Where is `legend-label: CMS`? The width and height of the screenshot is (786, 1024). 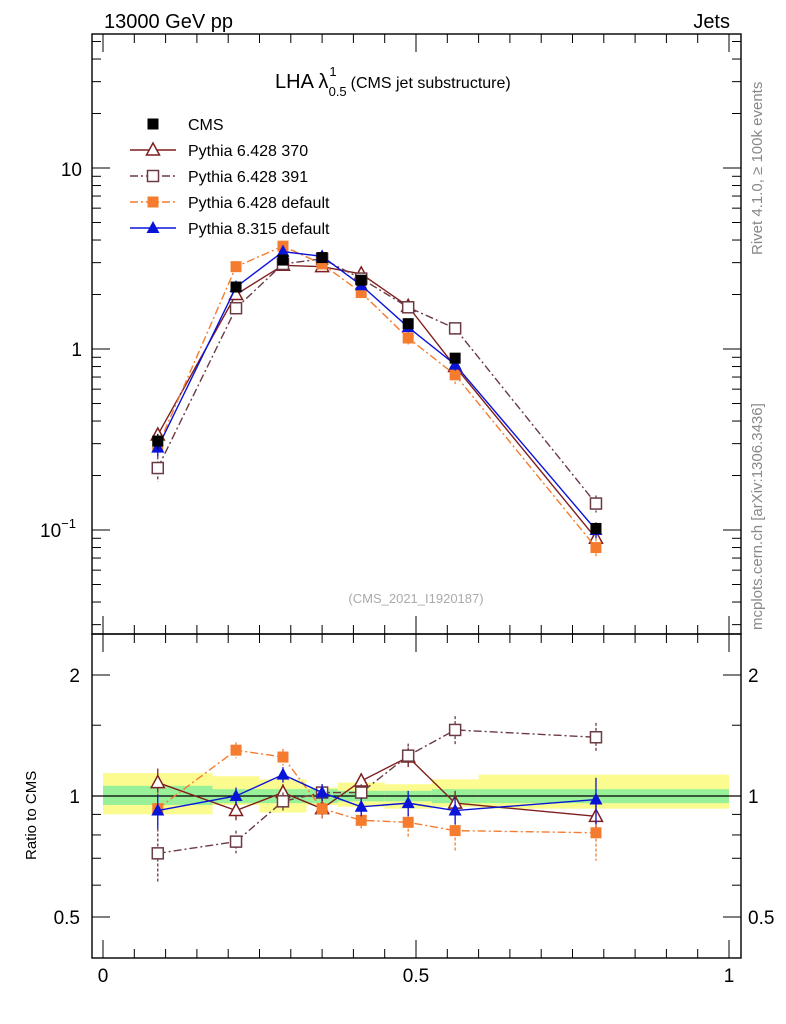
legend-label: CMS is located at coordinates (206, 125).